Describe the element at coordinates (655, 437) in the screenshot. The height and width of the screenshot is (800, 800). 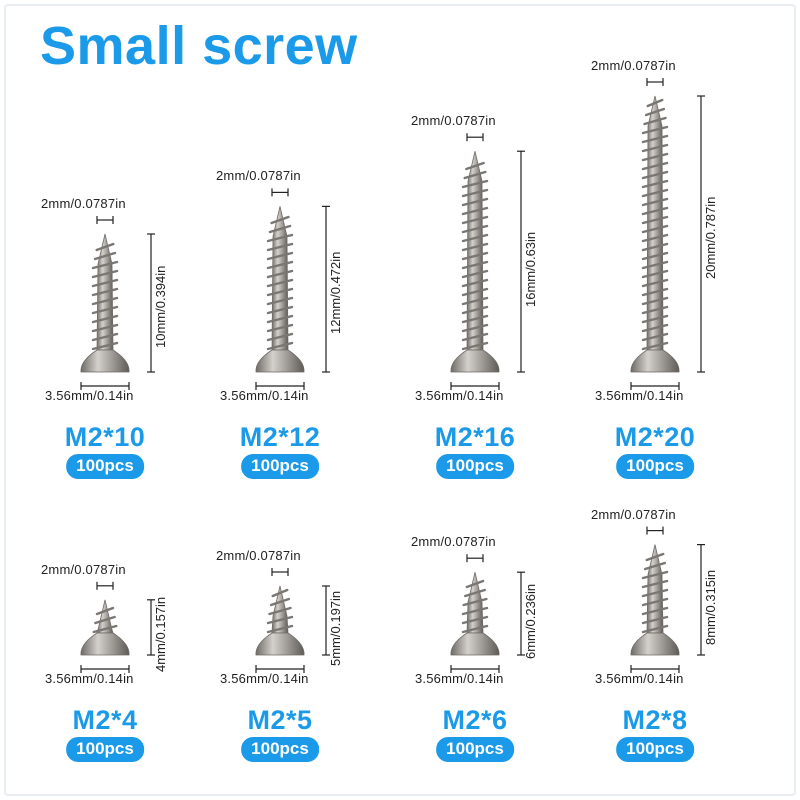
I see `model-label: M2*20` at that location.